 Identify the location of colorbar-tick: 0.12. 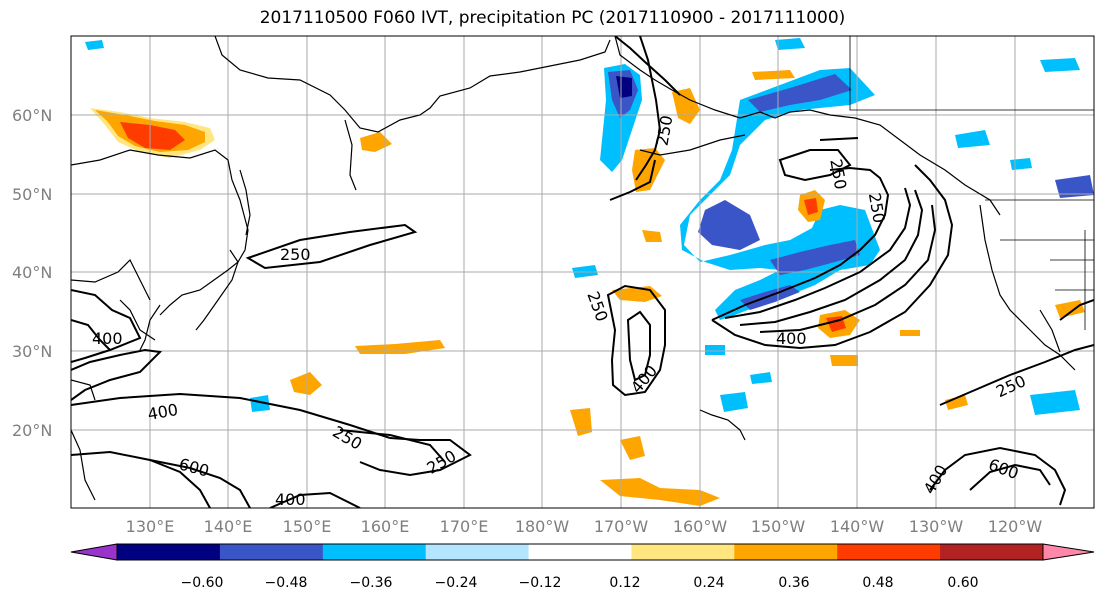
(624, 583).